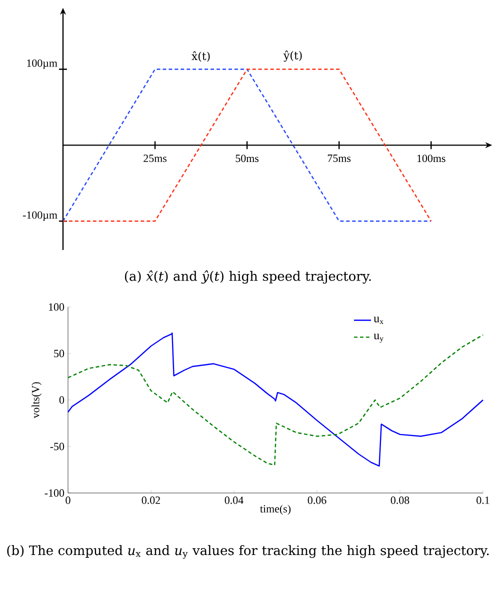 The width and height of the screenshot is (496, 597). What do you see at coordinates (248, 552) in the screenshot?
I see `text: (b) The computed u$_{x}$ and u$_{y}$ values for tracking the high speed trajectory.` at bounding box center [248, 552].